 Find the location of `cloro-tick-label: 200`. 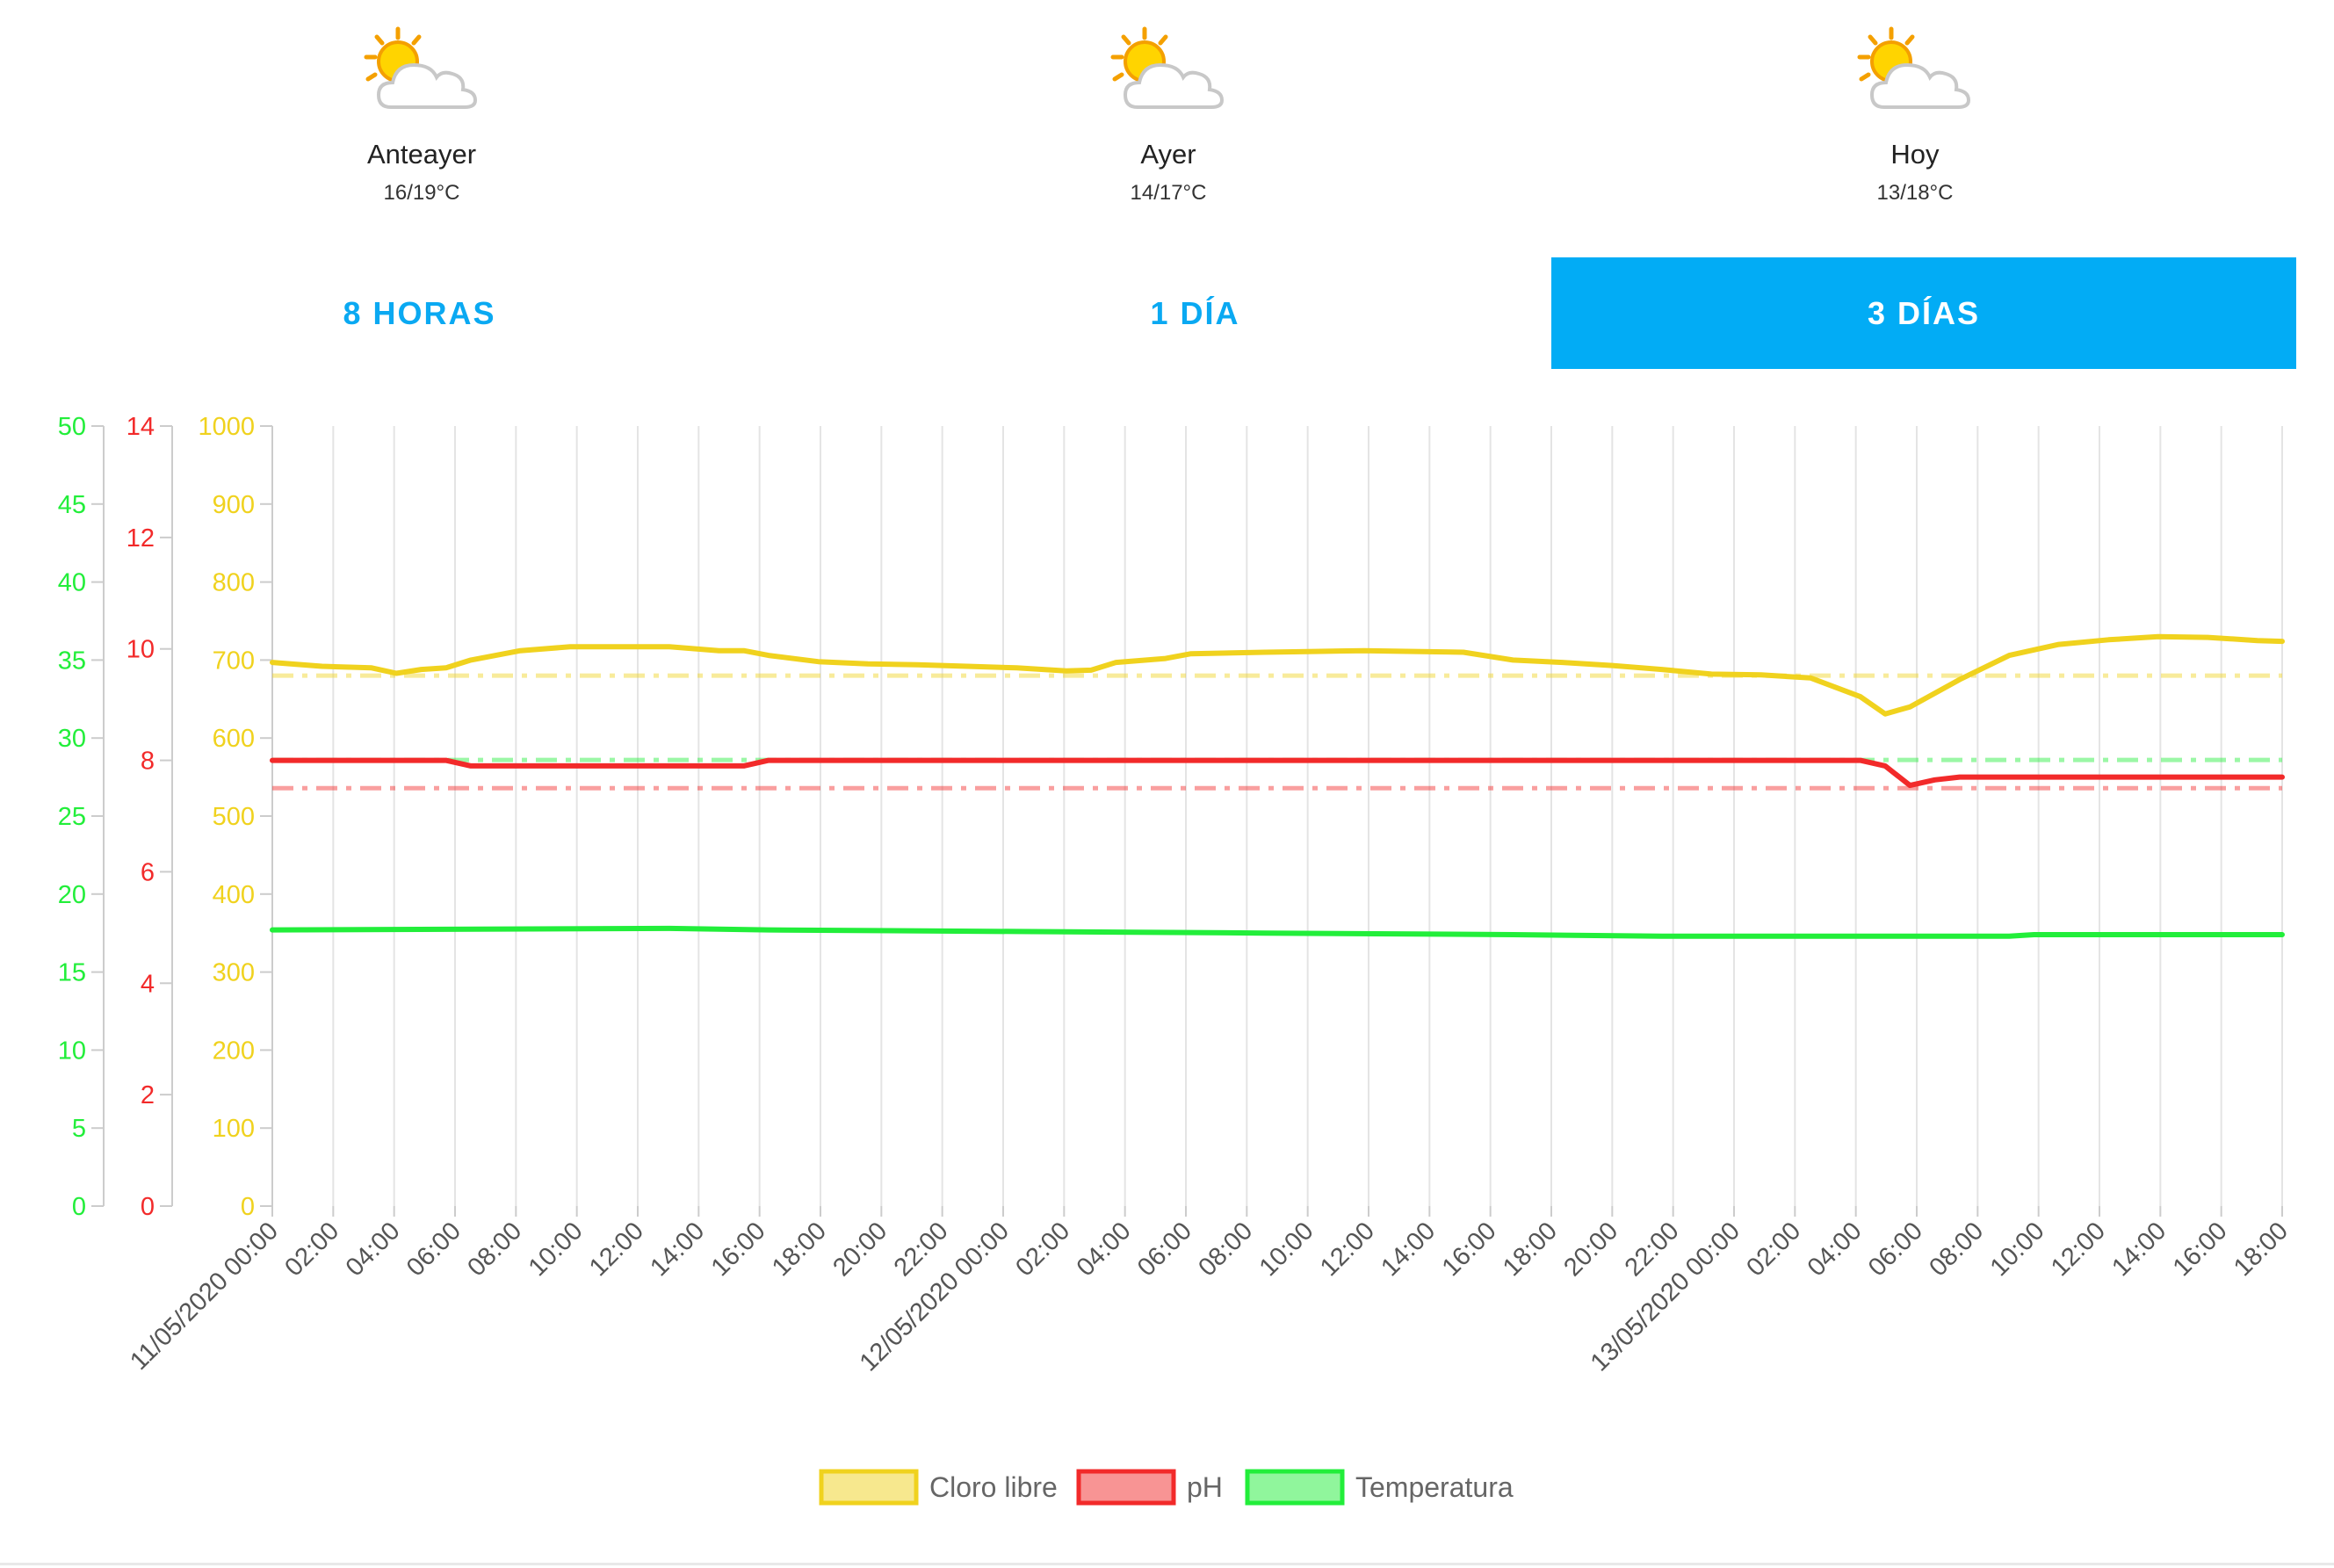

cloro-tick-label: 200 is located at coordinates (234, 1051).